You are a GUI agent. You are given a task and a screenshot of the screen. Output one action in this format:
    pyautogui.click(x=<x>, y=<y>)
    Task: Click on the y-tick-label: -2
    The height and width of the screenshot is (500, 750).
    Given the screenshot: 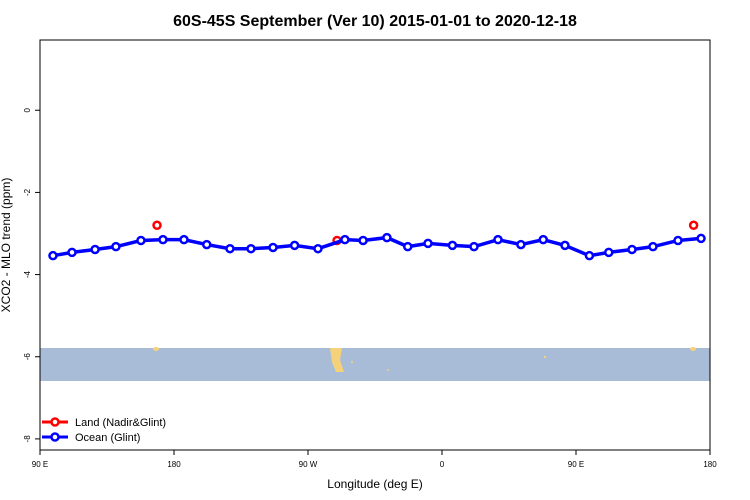 What is the action you would take?
    pyautogui.click(x=27, y=192)
    